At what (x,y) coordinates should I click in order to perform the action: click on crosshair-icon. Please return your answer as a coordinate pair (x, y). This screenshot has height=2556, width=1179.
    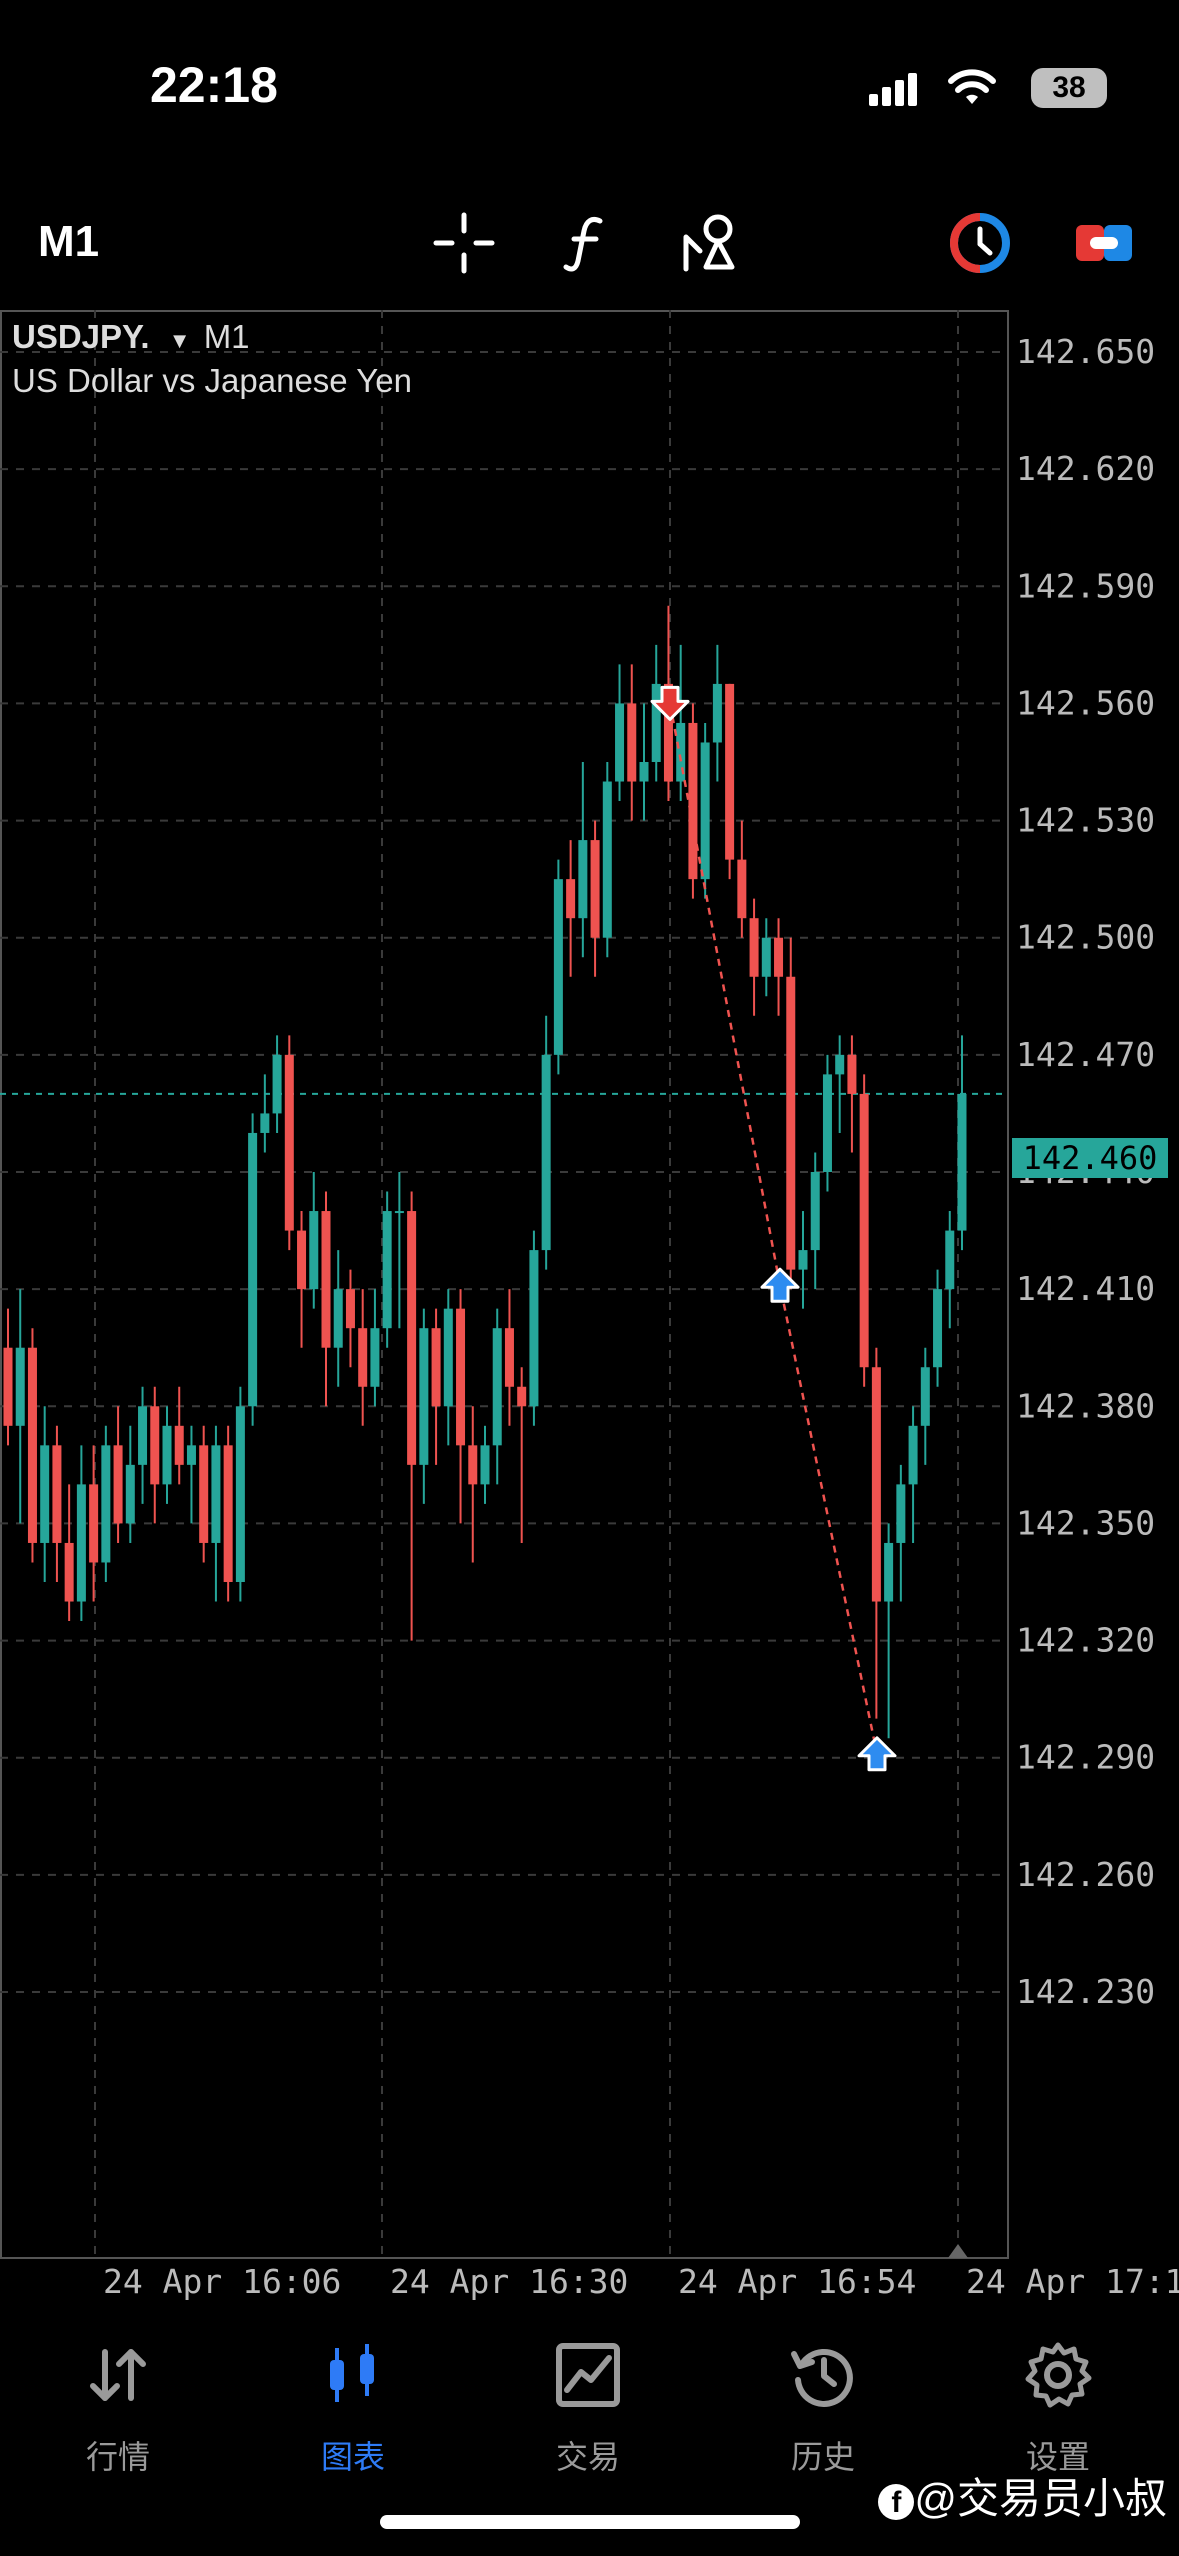
    Looking at the image, I should click on (464, 243).